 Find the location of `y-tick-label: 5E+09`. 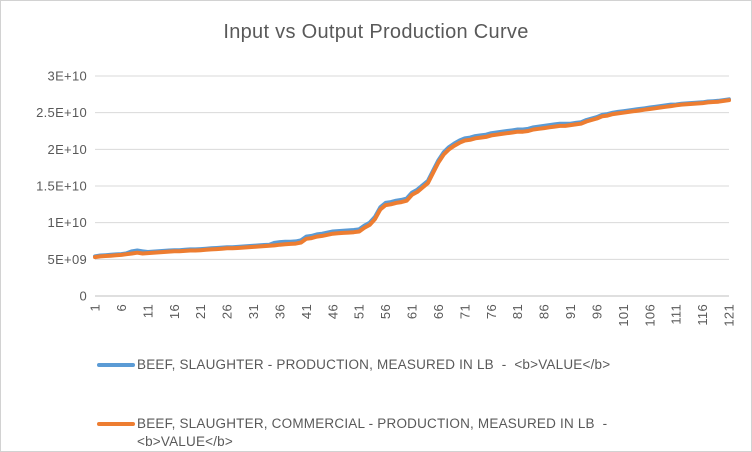

y-tick-label: 5E+09 is located at coordinates (67, 259).